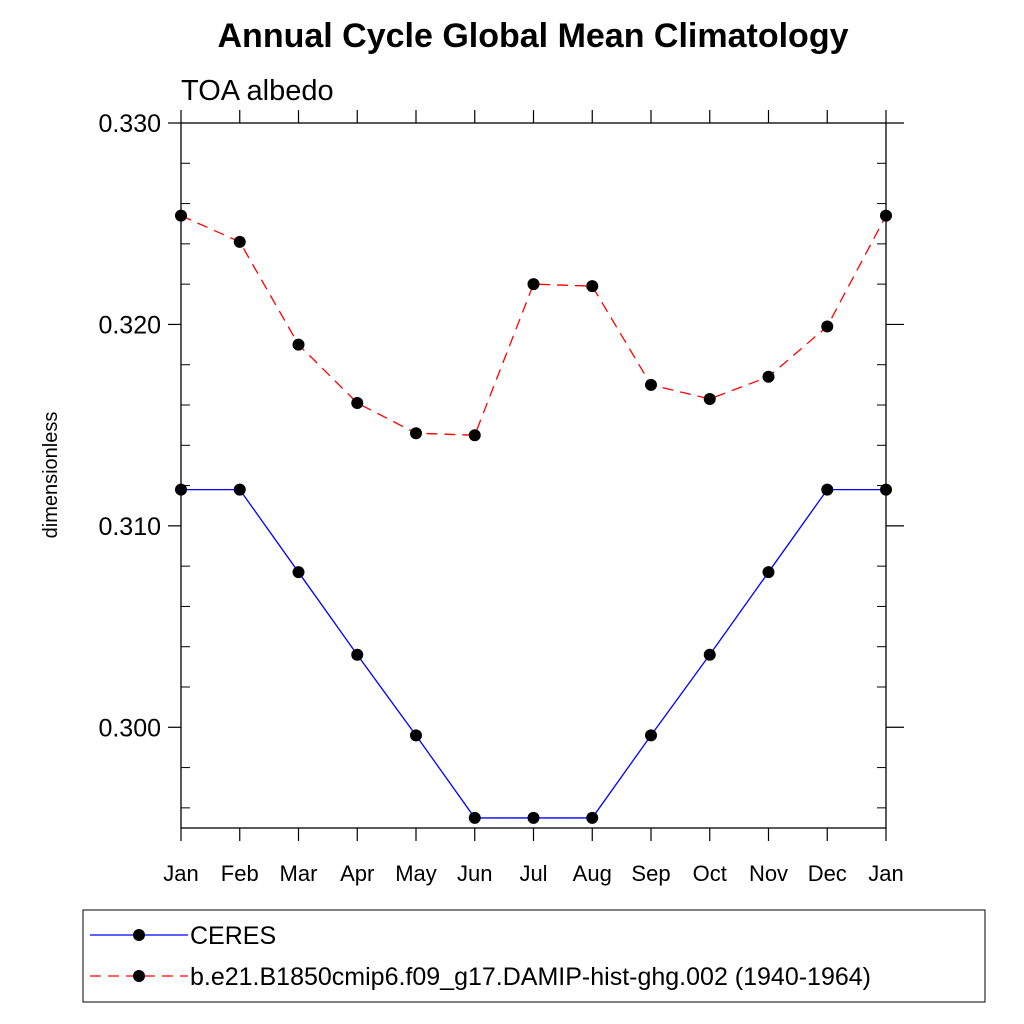  What do you see at coordinates (299, 873) in the screenshot?
I see `x-tick-label: Mar` at bounding box center [299, 873].